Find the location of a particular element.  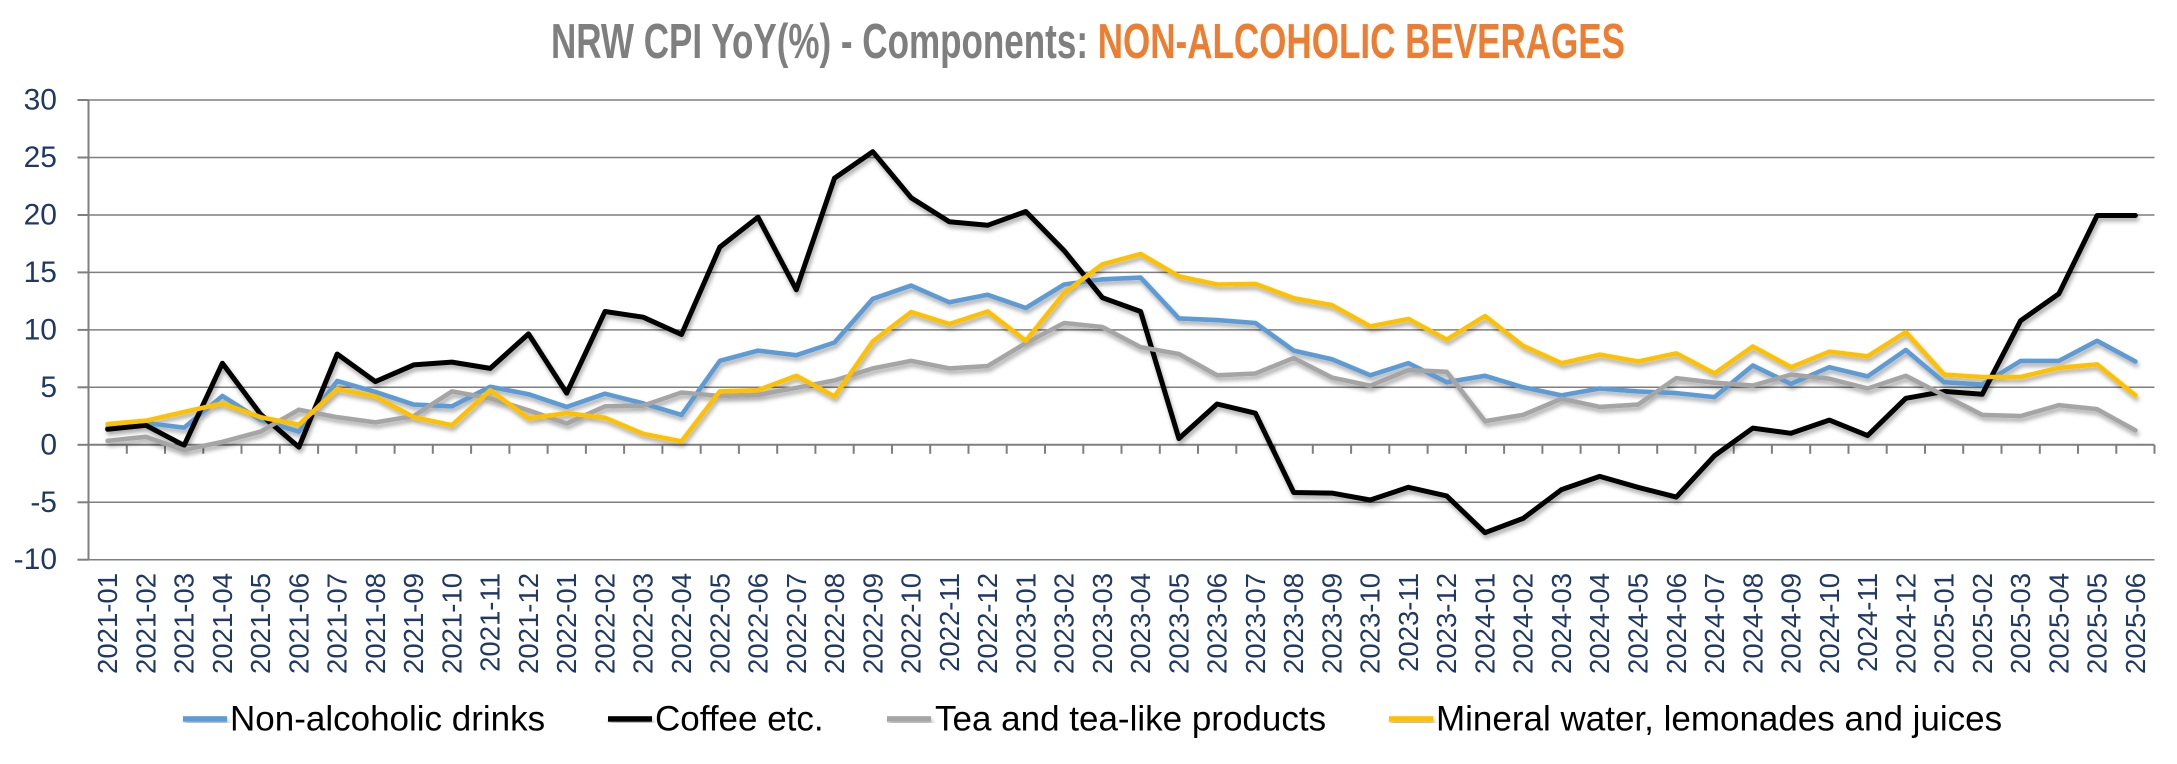

svg-text: 2021-10 is located at coordinates (451, 623).